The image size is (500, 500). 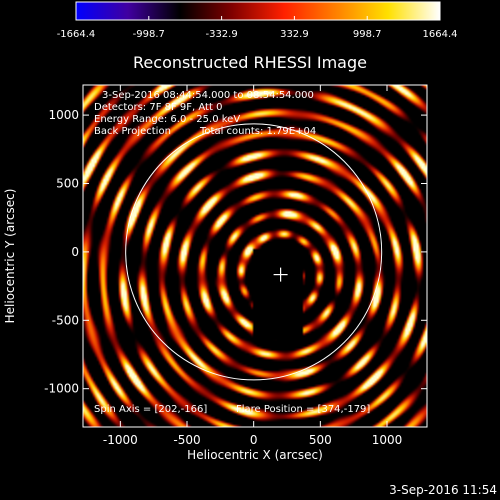 What do you see at coordinates (250, 62) in the screenshot?
I see `chart-title: Reconstructed RHESSI Image` at bounding box center [250, 62].